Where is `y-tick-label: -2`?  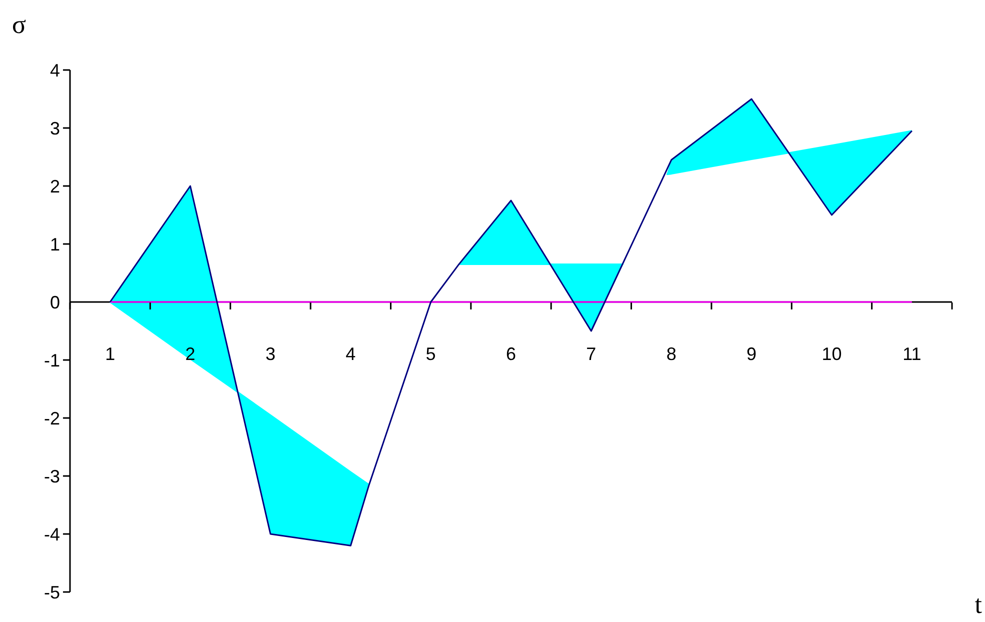 y-tick-label: -2 is located at coordinates (52, 418).